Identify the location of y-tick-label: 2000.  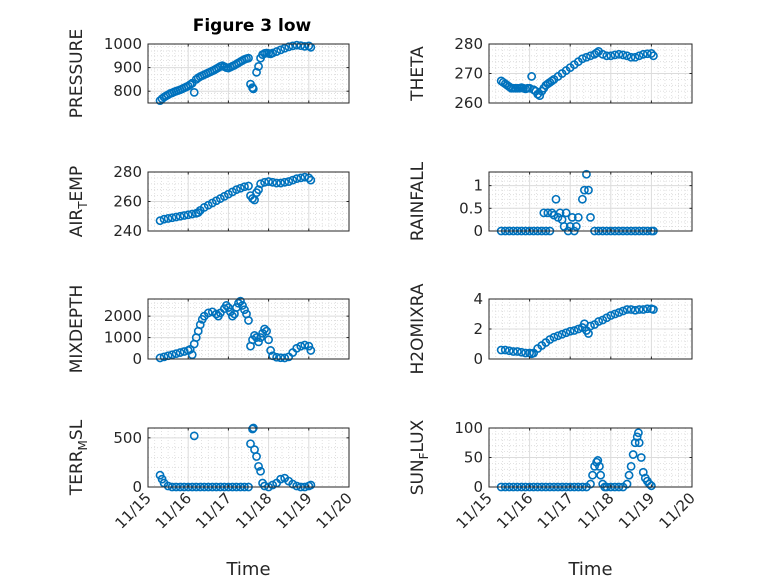
(123, 316).